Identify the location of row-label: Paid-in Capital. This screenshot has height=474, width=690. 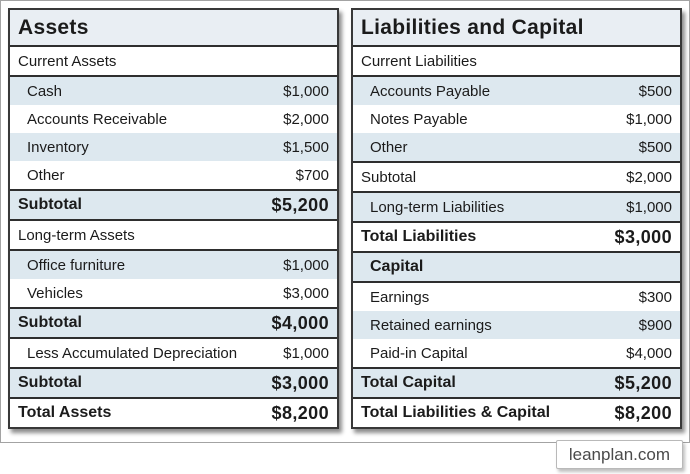
(419, 353).